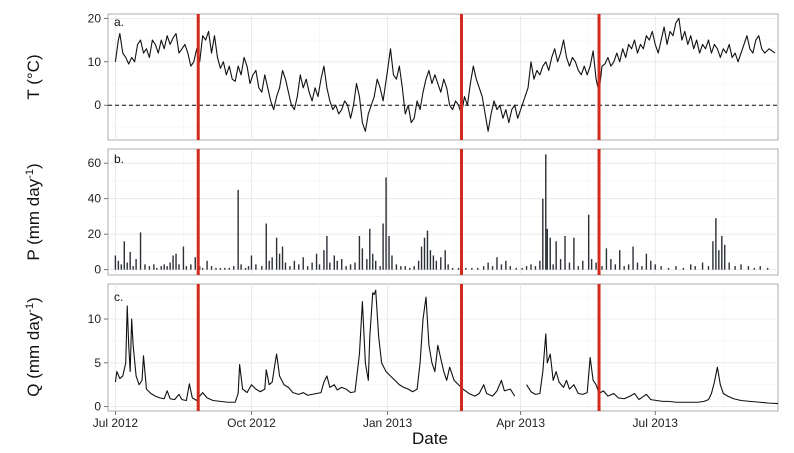 The width and height of the screenshot is (794, 453). What do you see at coordinates (33, 211) in the screenshot?
I see `y-axis-title-precipitation: P (mm day-1)` at bounding box center [33, 211].